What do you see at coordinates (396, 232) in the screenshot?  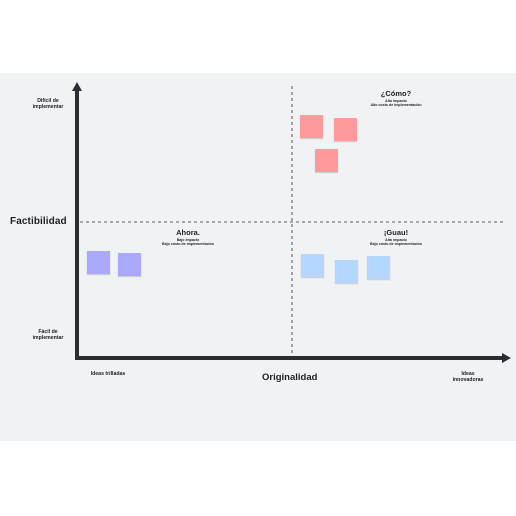 I see `quadrant-title: ¡Guau!` at bounding box center [396, 232].